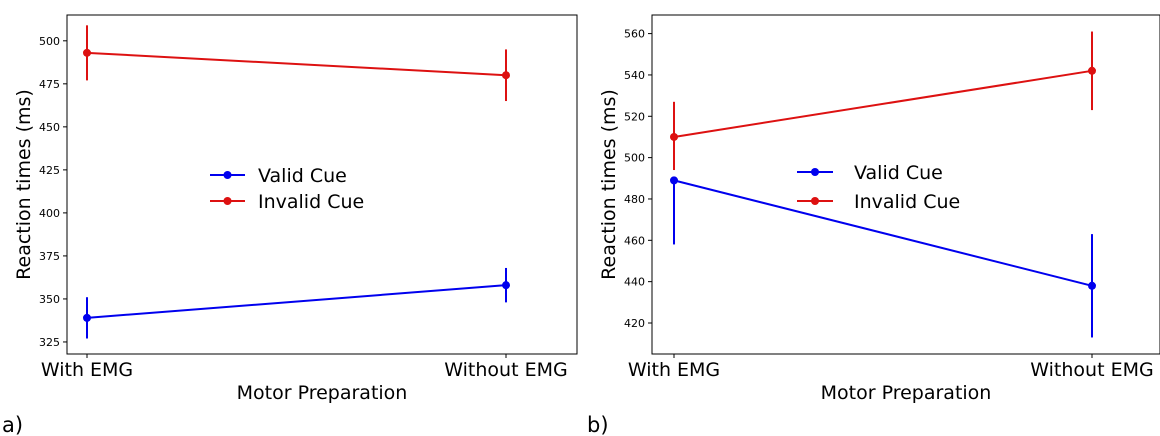  Describe the element at coordinates (634, 199) in the screenshot. I see `y-tick-label: 480` at that location.